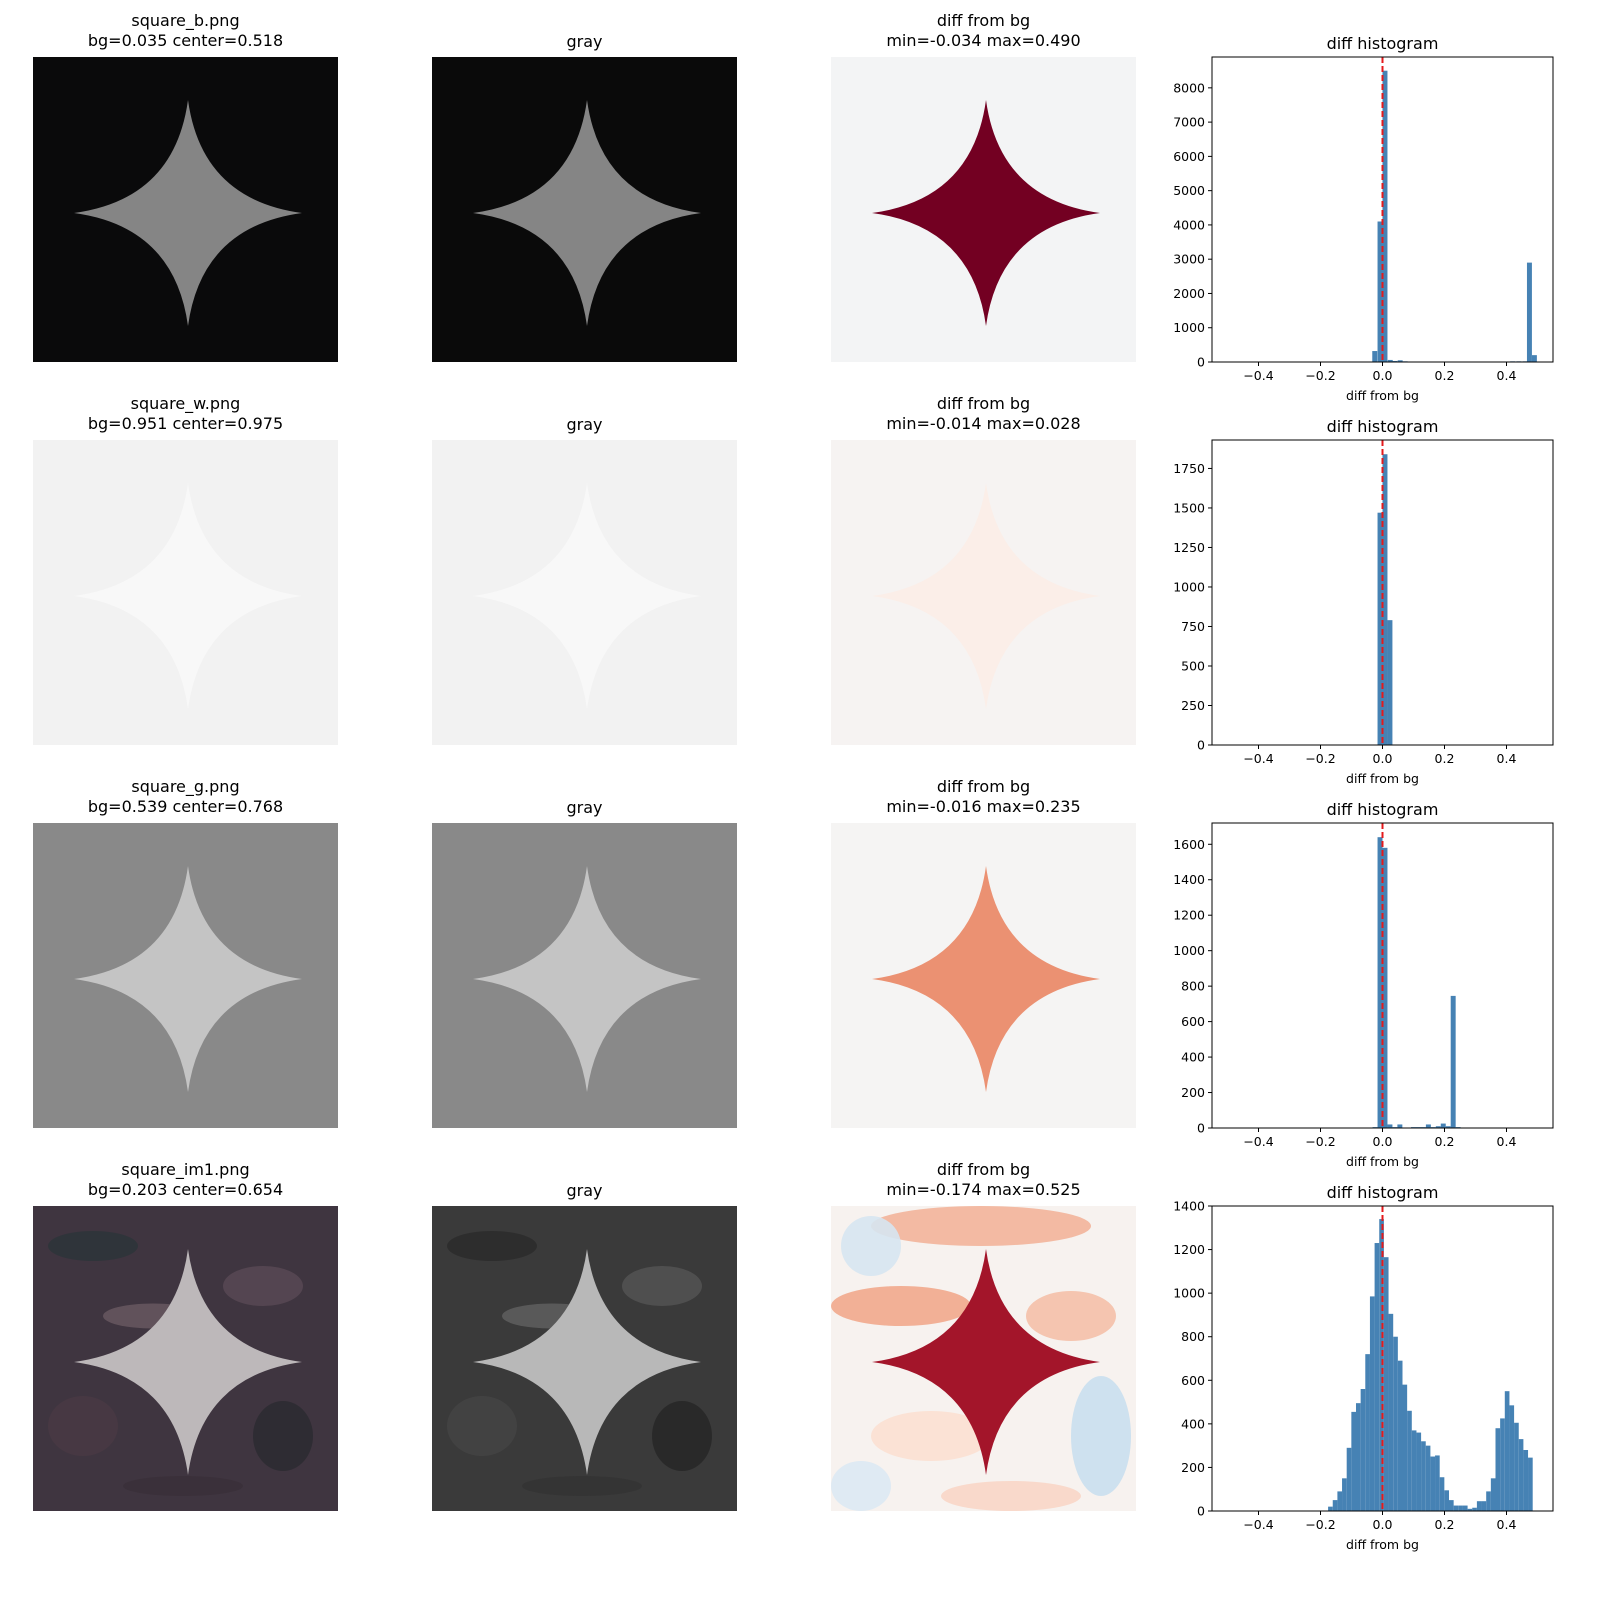 The height and width of the screenshot is (1600, 1600). I want to click on bg-center-stats: bg=0.951 center=0.975, so click(185, 423).